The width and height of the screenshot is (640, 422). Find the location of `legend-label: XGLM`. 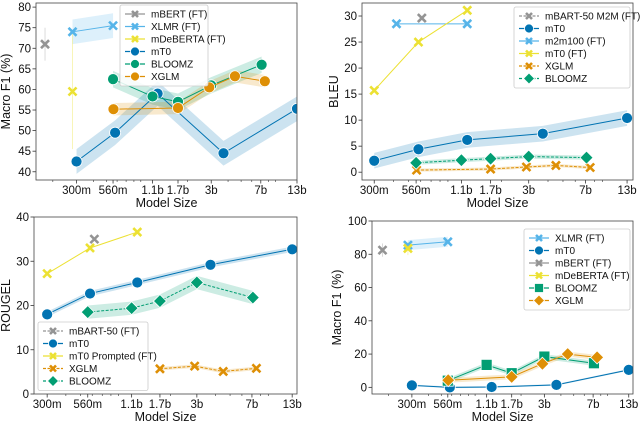

legend-label: XGLM is located at coordinates (569, 301).